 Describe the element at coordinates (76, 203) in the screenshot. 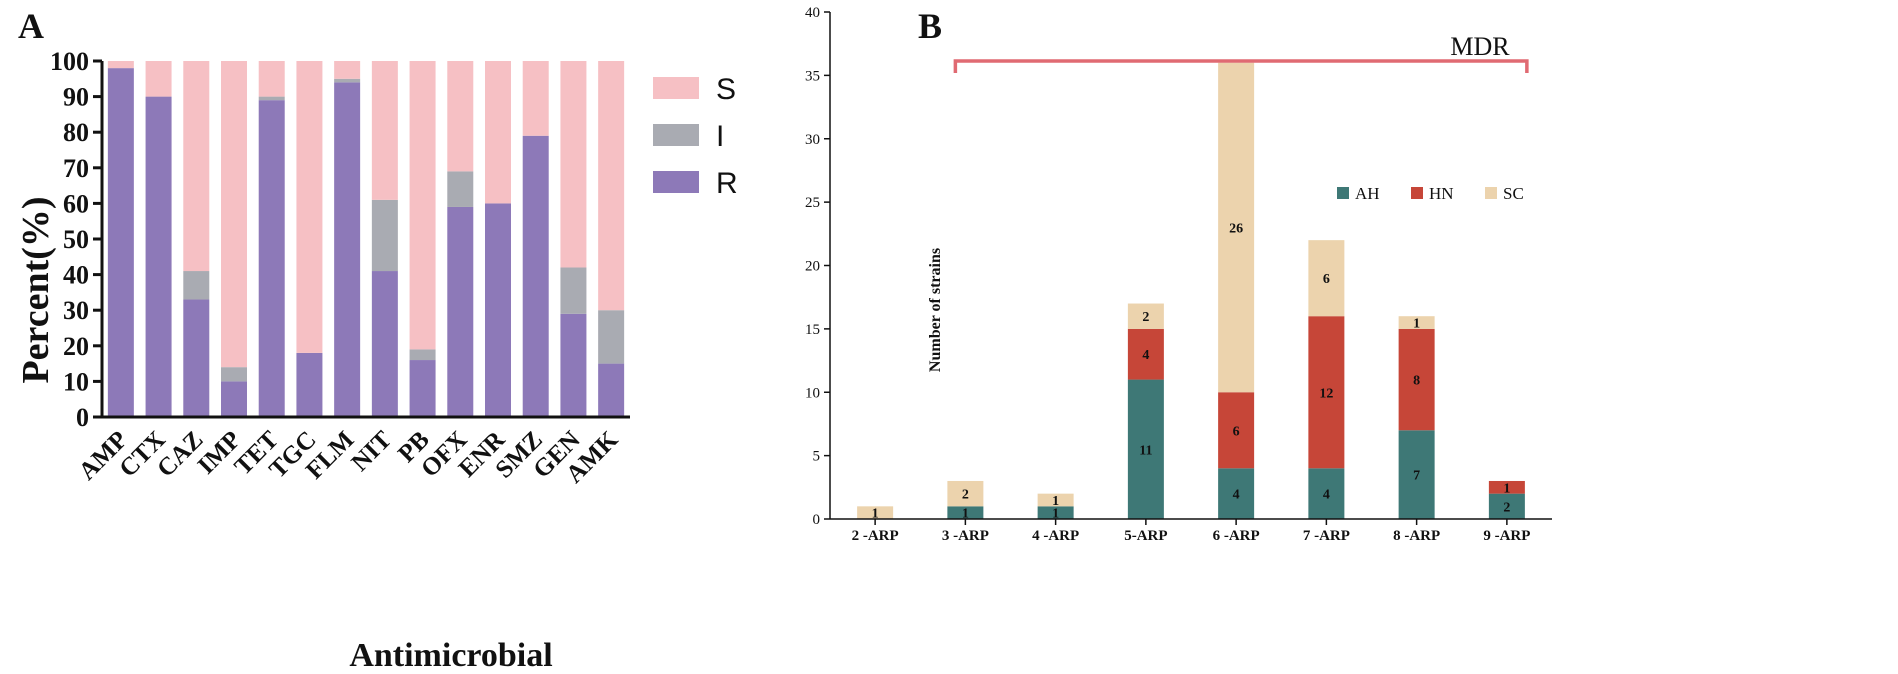

I see `y-tick-label: 60` at that location.